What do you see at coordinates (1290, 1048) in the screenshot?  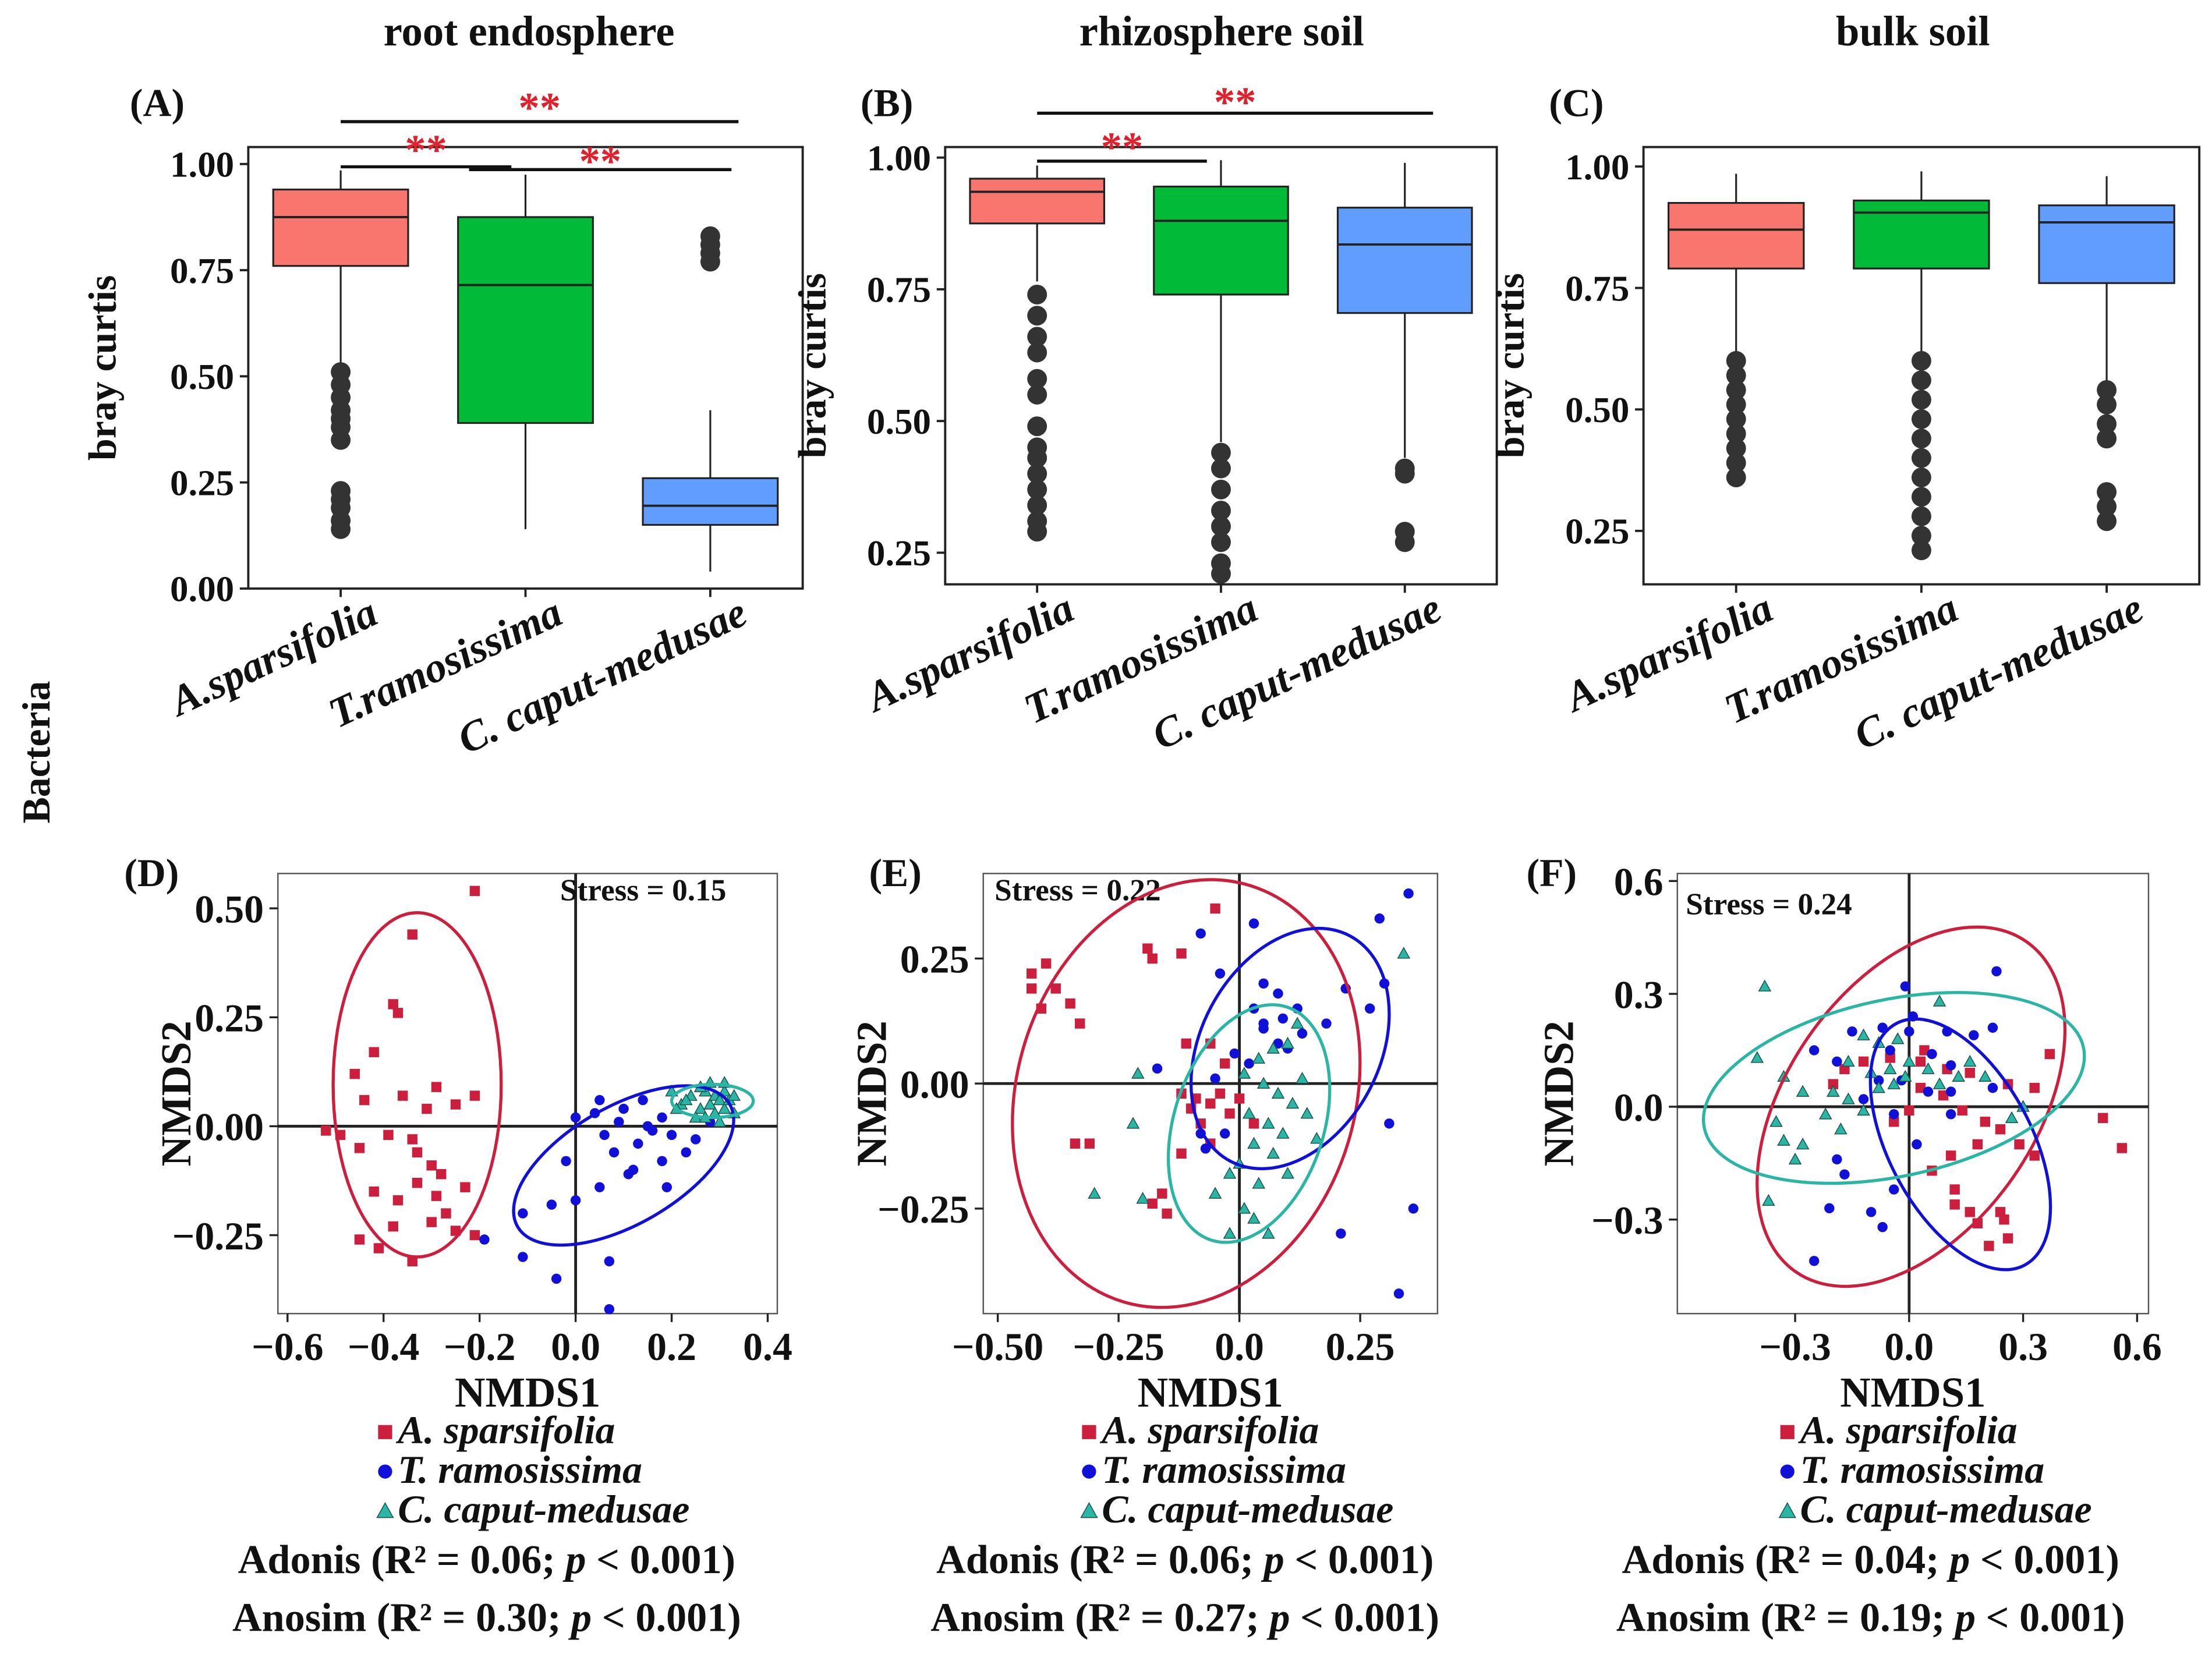 I see `confidence-ellipse` at bounding box center [1290, 1048].